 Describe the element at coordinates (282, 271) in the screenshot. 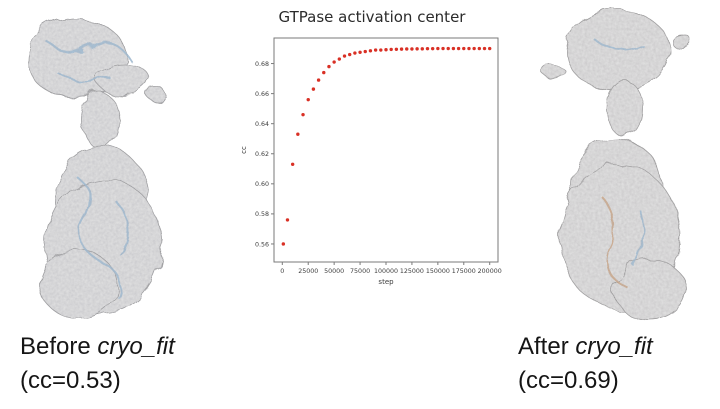

I see `svg-text: 0` at that location.